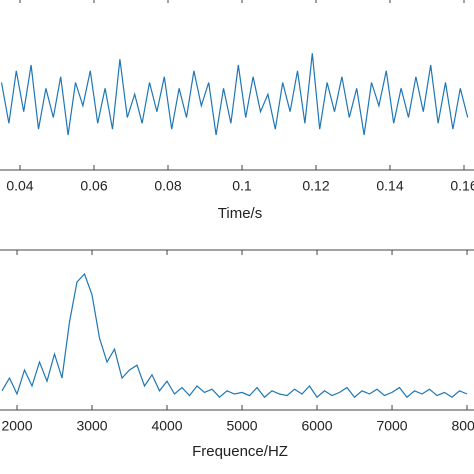  What do you see at coordinates (315, 186) in the screenshot?
I see `x-tick-label: 0.12` at bounding box center [315, 186].